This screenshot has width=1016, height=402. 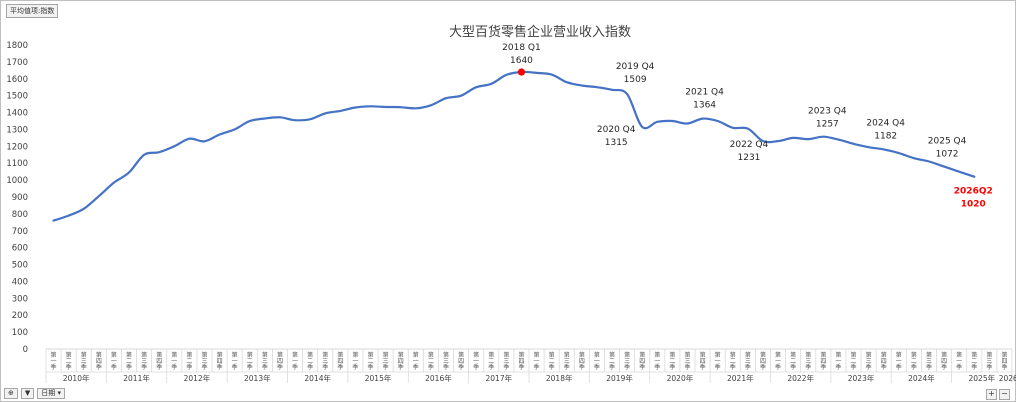 What do you see at coordinates (635, 80) in the screenshot?
I see `data-label-value: 1509` at bounding box center [635, 80].